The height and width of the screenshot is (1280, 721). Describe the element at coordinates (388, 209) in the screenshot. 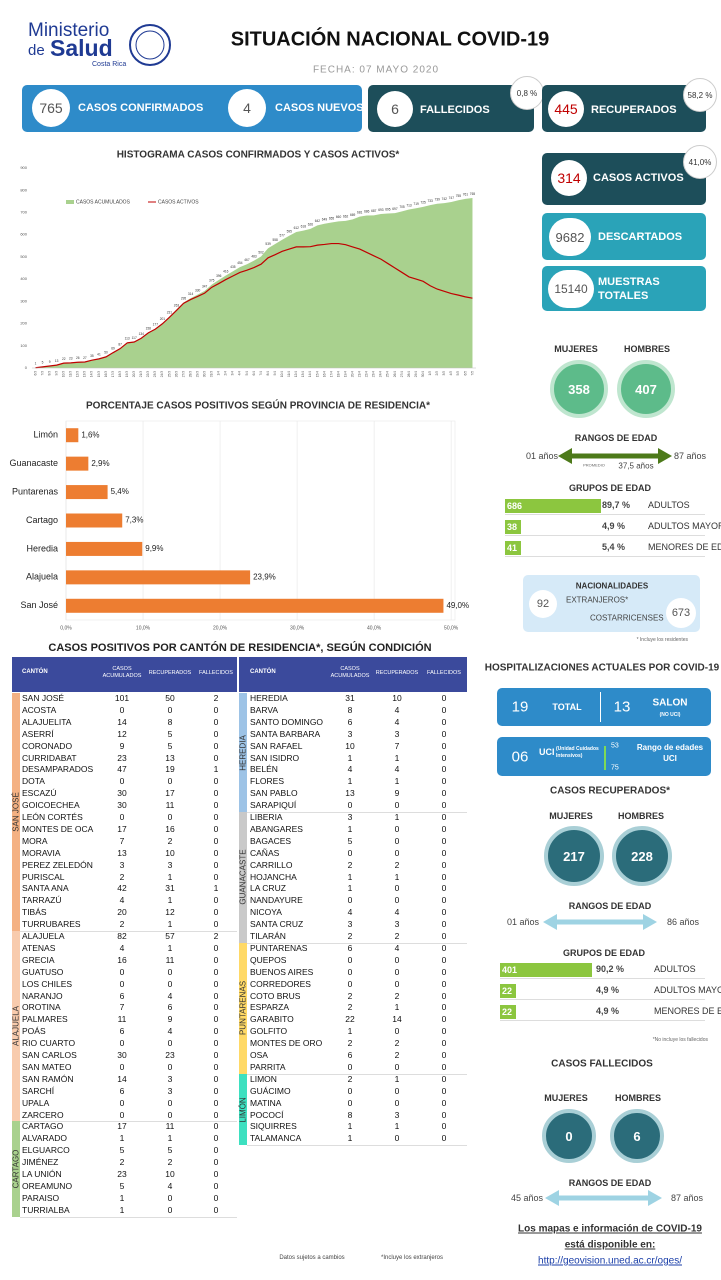

I see `data-label: 695` at that location.